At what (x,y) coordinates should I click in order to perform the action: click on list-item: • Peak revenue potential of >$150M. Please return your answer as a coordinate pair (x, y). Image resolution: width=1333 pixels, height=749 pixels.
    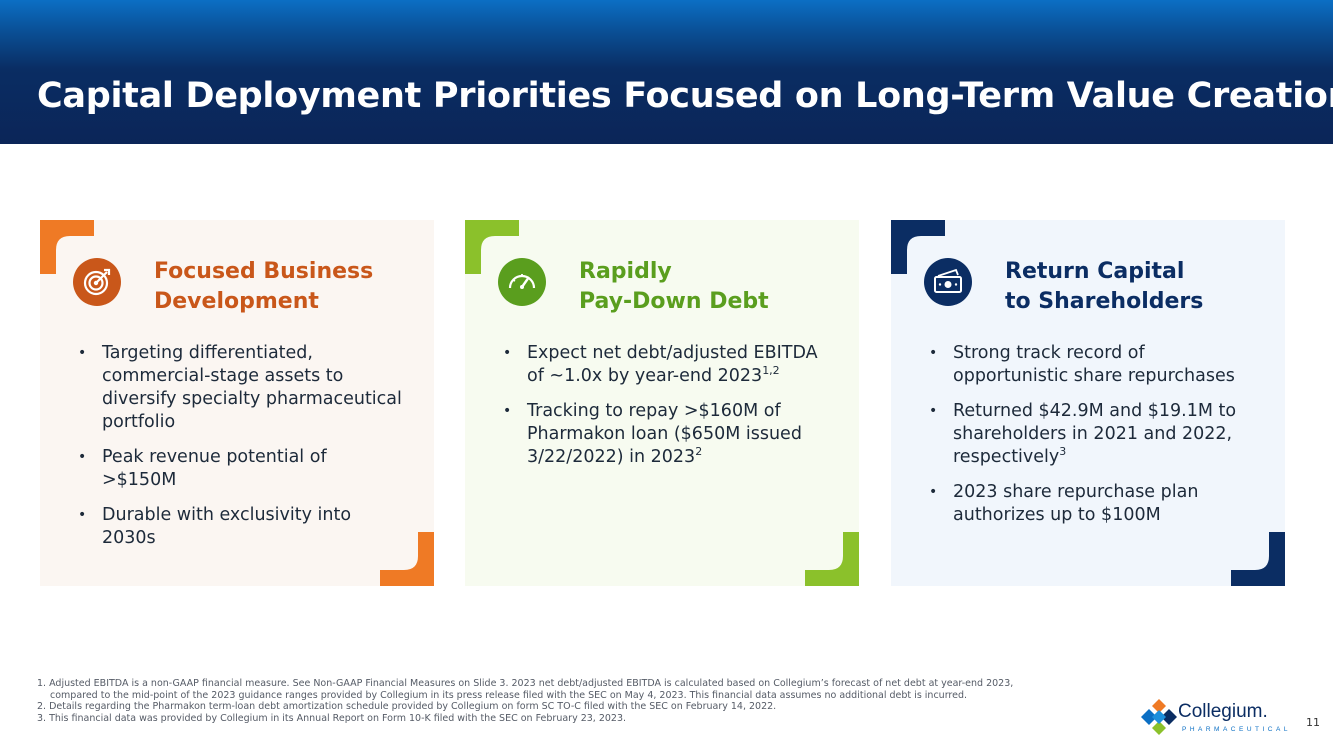
    Looking at the image, I should click on (241, 469).